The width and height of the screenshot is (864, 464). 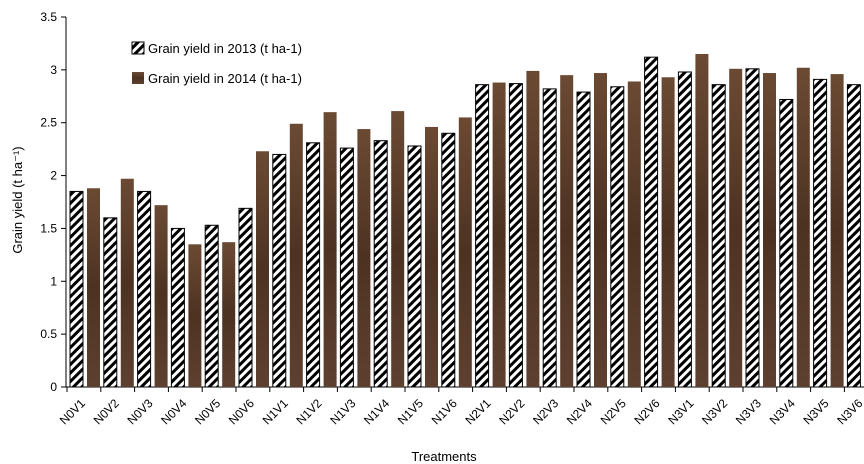 I want to click on y-tick-label: 3.5, so click(x=48, y=17).